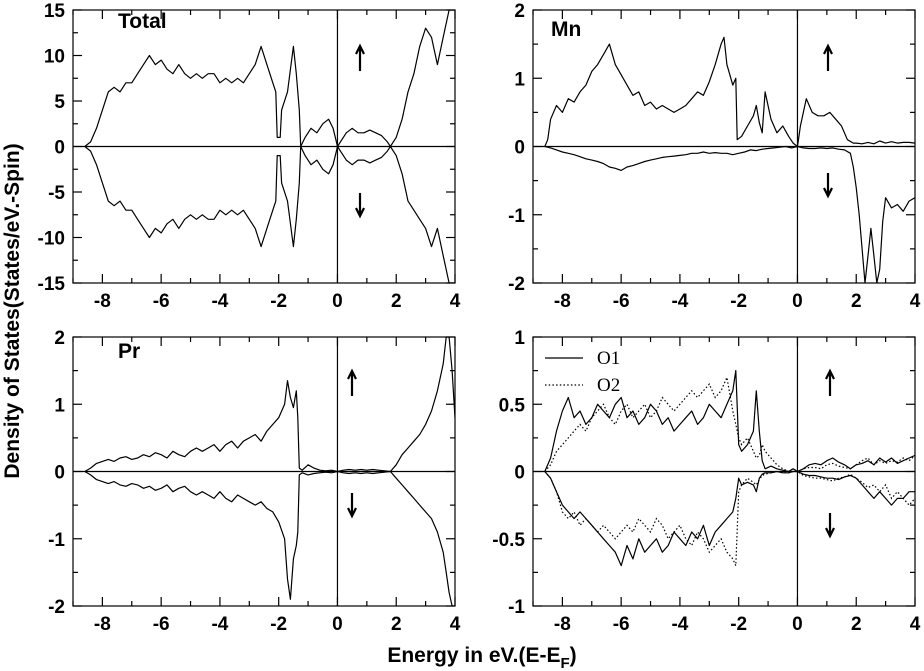 This screenshot has width=924, height=671. What do you see at coordinates (142, 21) in the screenshot?
I see `panel-title: Total` at bounding box center [142, 21].